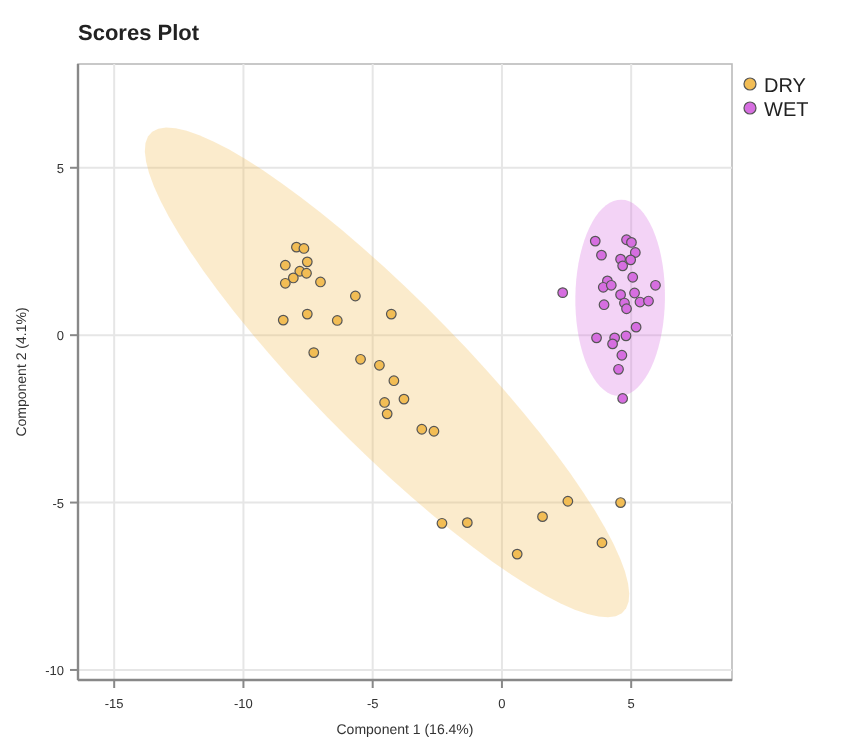 The image size is (848, 740). Describe the element at coordinates (139, 34) in the screenshot. I see `chart-title: Scores Plot` at that location.